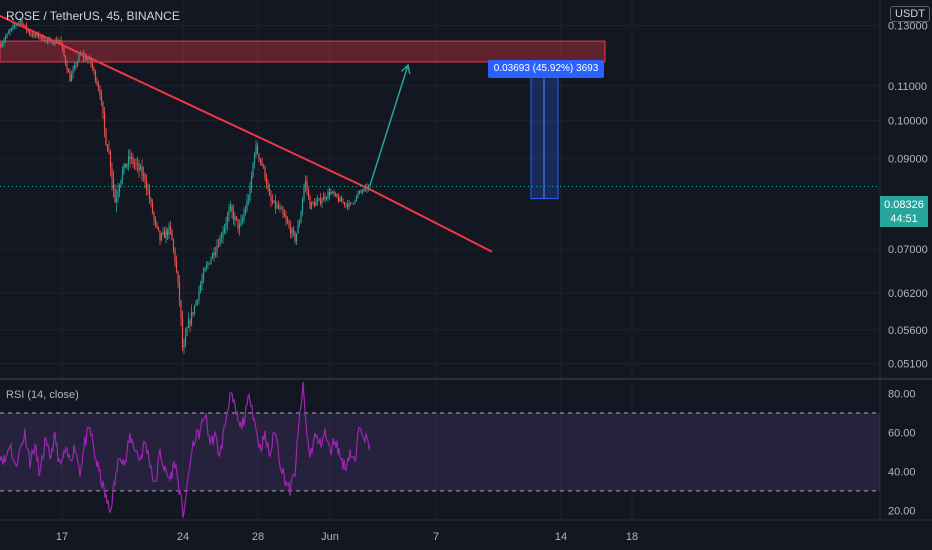 This screenshot has height=550, width=932. I want to click on time-tick-label: 24, so click(183, 537).